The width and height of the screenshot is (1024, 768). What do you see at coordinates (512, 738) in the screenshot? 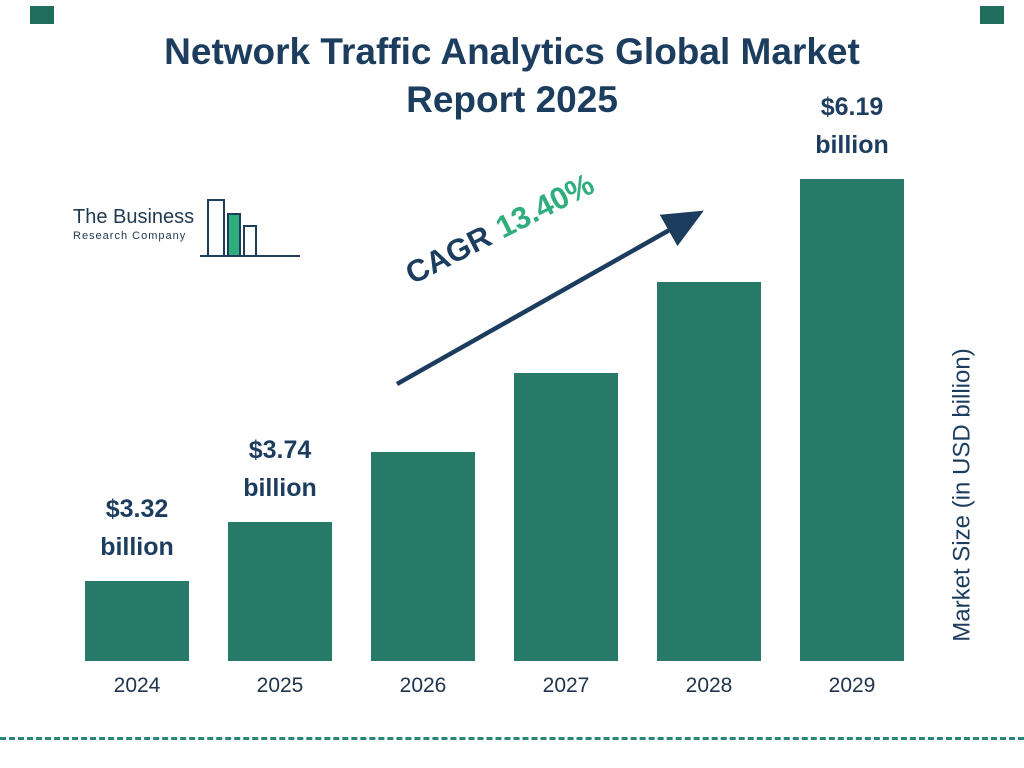
I see `bottom-dashed-line` at bounding box center [512, 738].